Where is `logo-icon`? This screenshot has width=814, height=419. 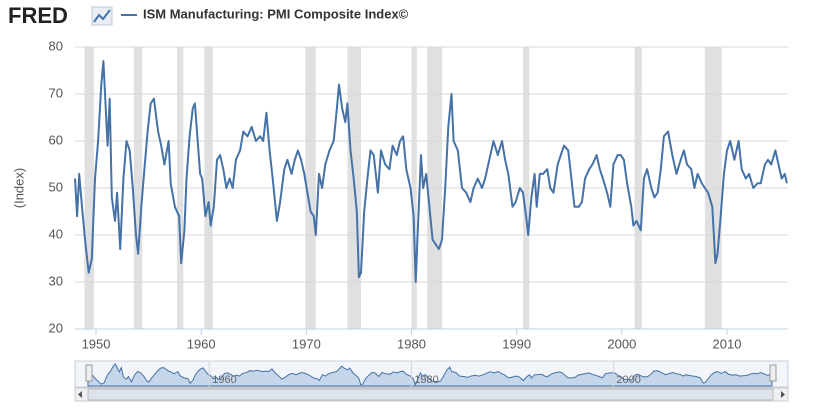
logo-icon is located at coordinates (102, 16).